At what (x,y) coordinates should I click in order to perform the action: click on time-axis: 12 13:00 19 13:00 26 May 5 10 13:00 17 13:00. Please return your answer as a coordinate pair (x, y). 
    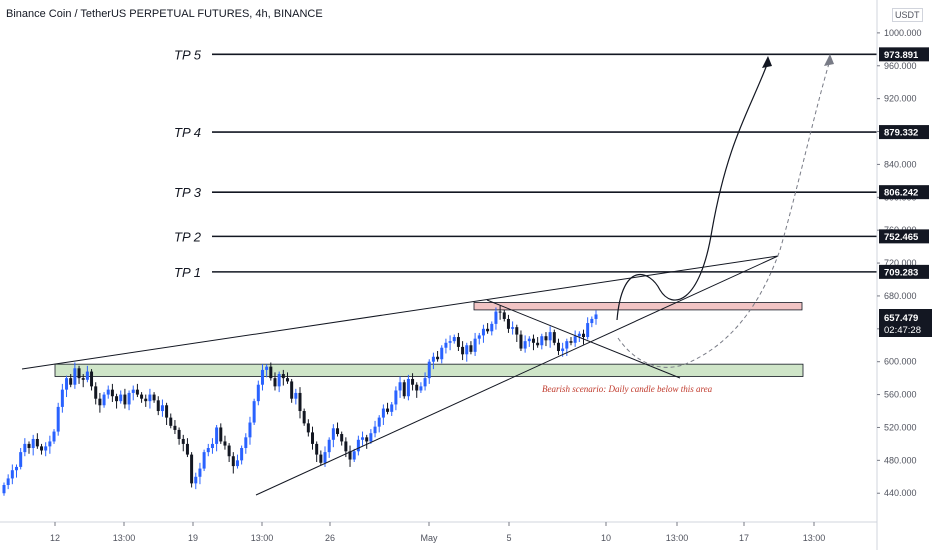
    Looking at the image, I should click on (437, 532).